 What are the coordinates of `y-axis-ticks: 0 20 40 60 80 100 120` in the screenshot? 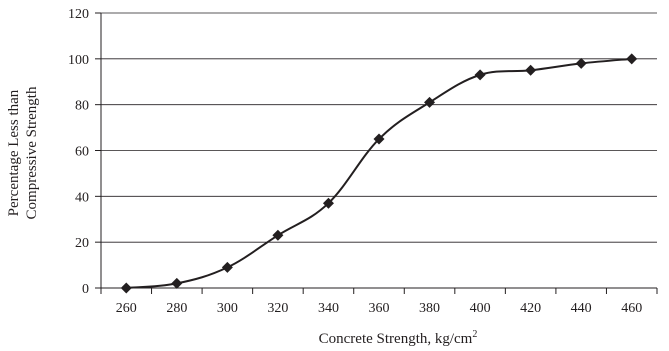 It's located at (84, 152).